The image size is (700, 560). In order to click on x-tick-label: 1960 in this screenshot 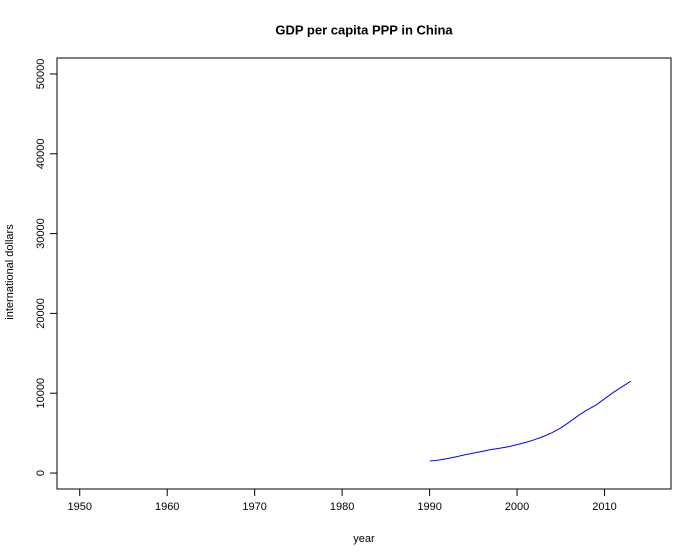, I will do `click(167, 507)`.